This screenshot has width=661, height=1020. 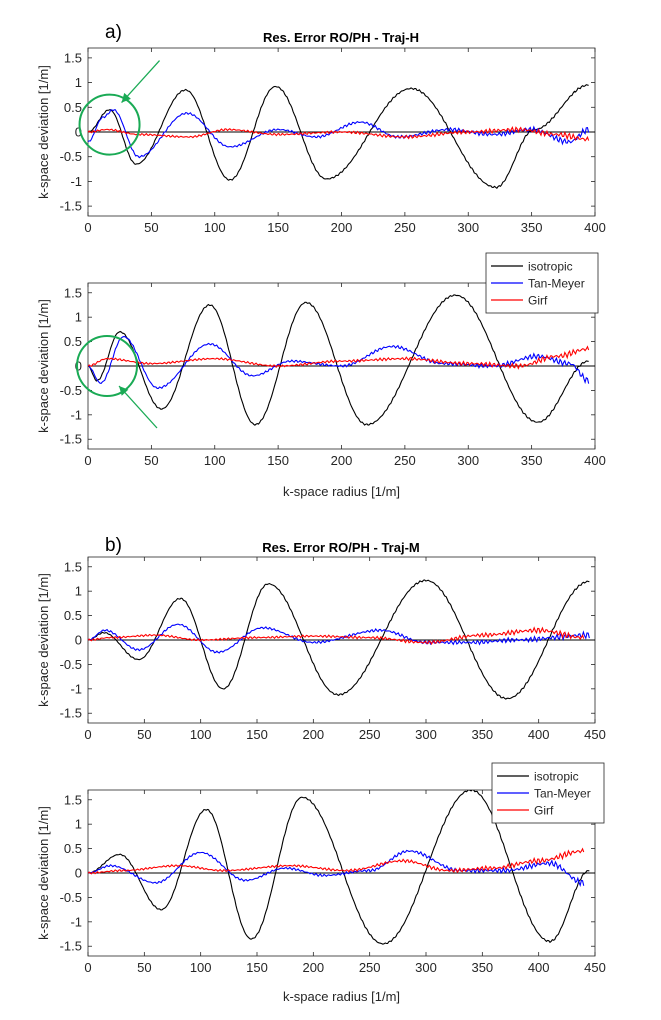 What do you see at coordinates (113, 32) in the screenshot?
I see `panel-label-a: a)` at bounding box center [113, 32].